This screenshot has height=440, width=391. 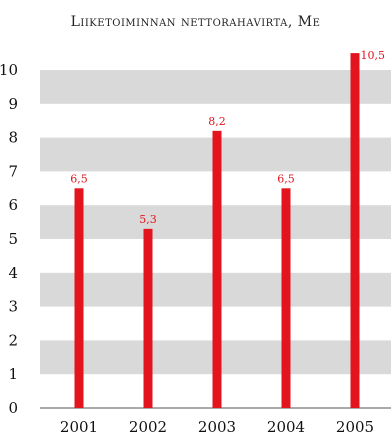 What do you see at coordinates (13, 171) in the screenshot?
I see `y-tick-label: 7` at bounding box center [13, 171].